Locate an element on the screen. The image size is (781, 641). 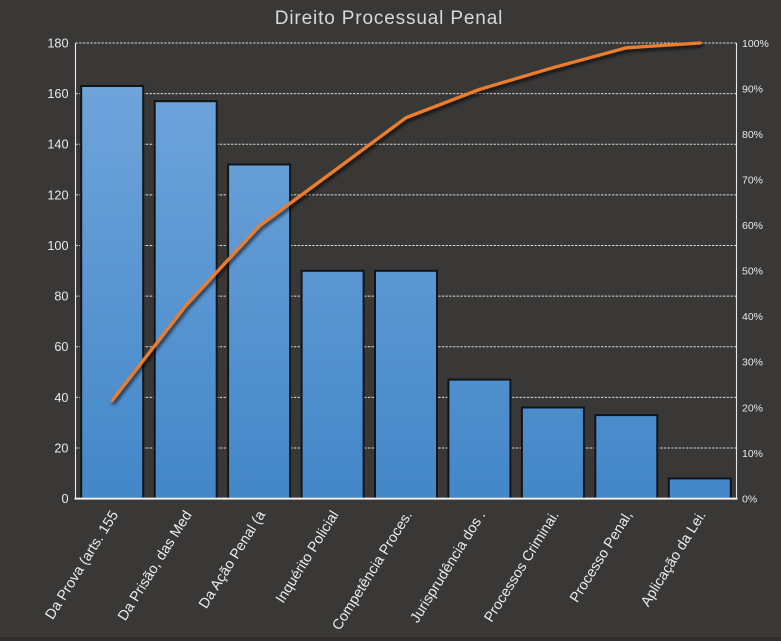
svg-text: 10% is located at coordinates (752, 454).